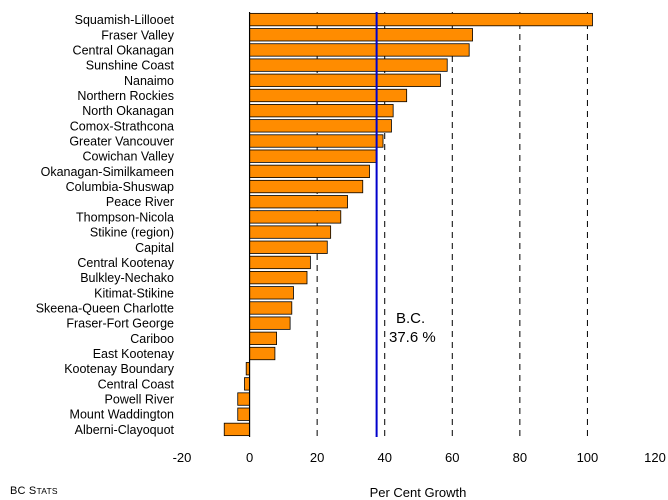 This screenshot has width=668, height=500. What do you see at coordinates (134, 293) in the screenshot?
I see `category-label-kitimat-stikine: Kitimat-Stikine` at bounding box center [134, 293].